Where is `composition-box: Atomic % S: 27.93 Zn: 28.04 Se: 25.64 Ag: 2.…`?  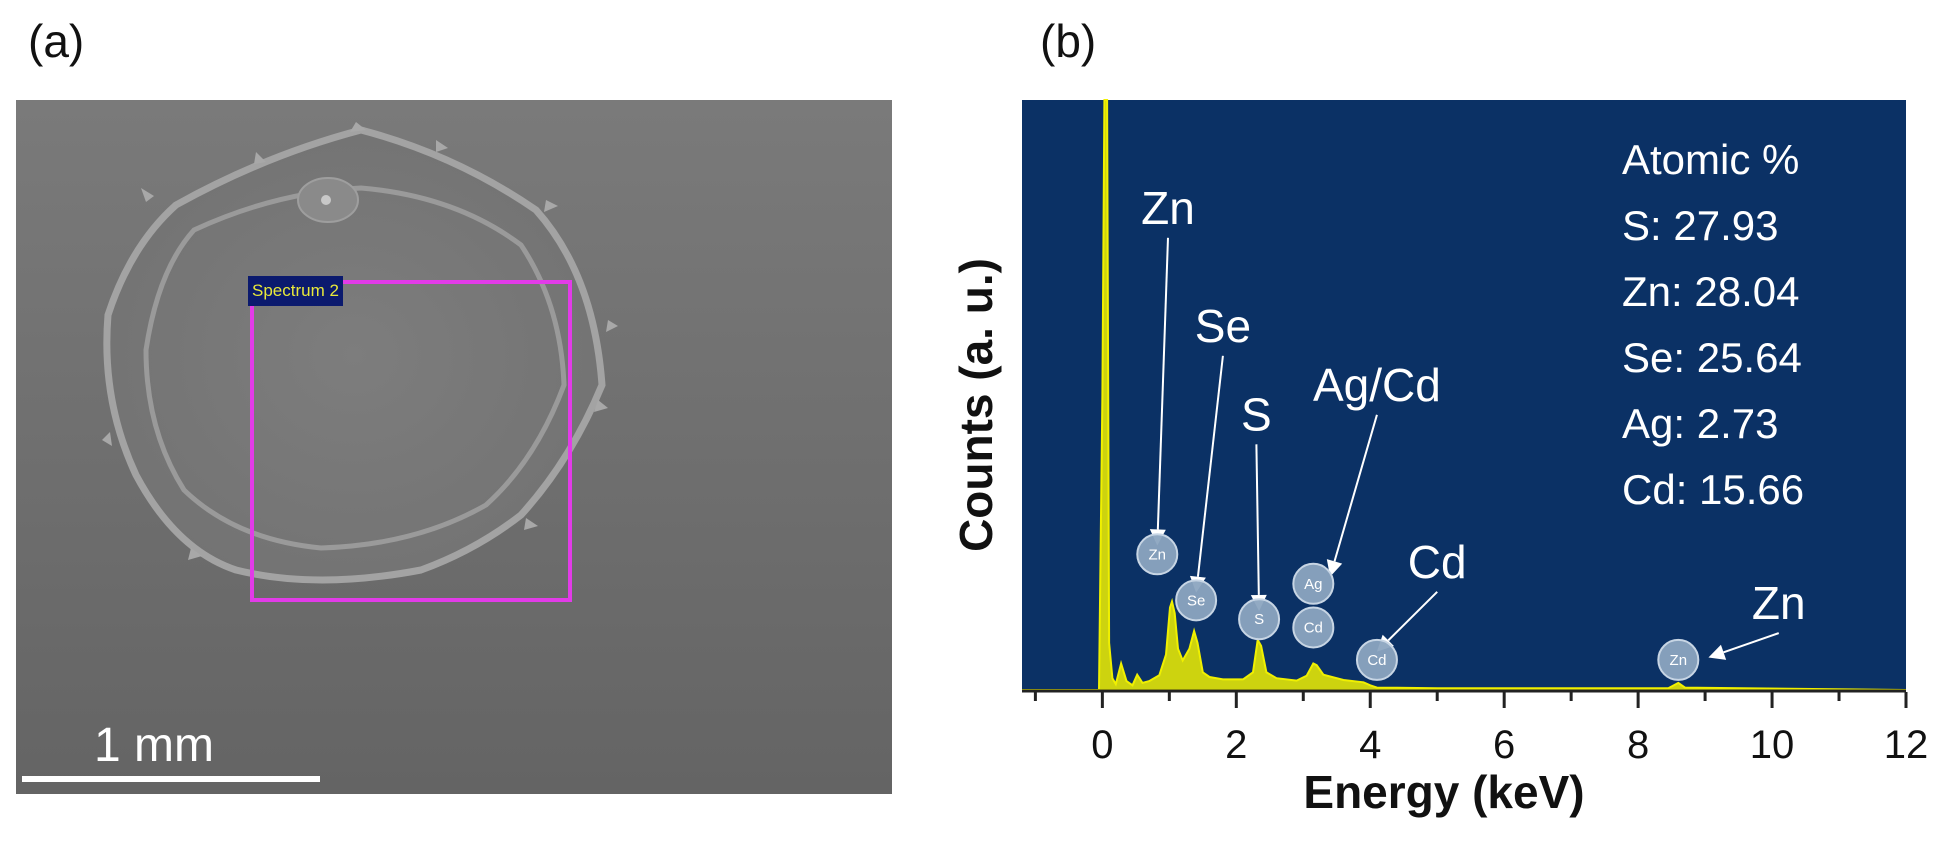 composition-box: Atomic % S: 27.93 Zn: 28.04 Se: 25.64 Ag: 2.… is located at coordinates (1713, 324).